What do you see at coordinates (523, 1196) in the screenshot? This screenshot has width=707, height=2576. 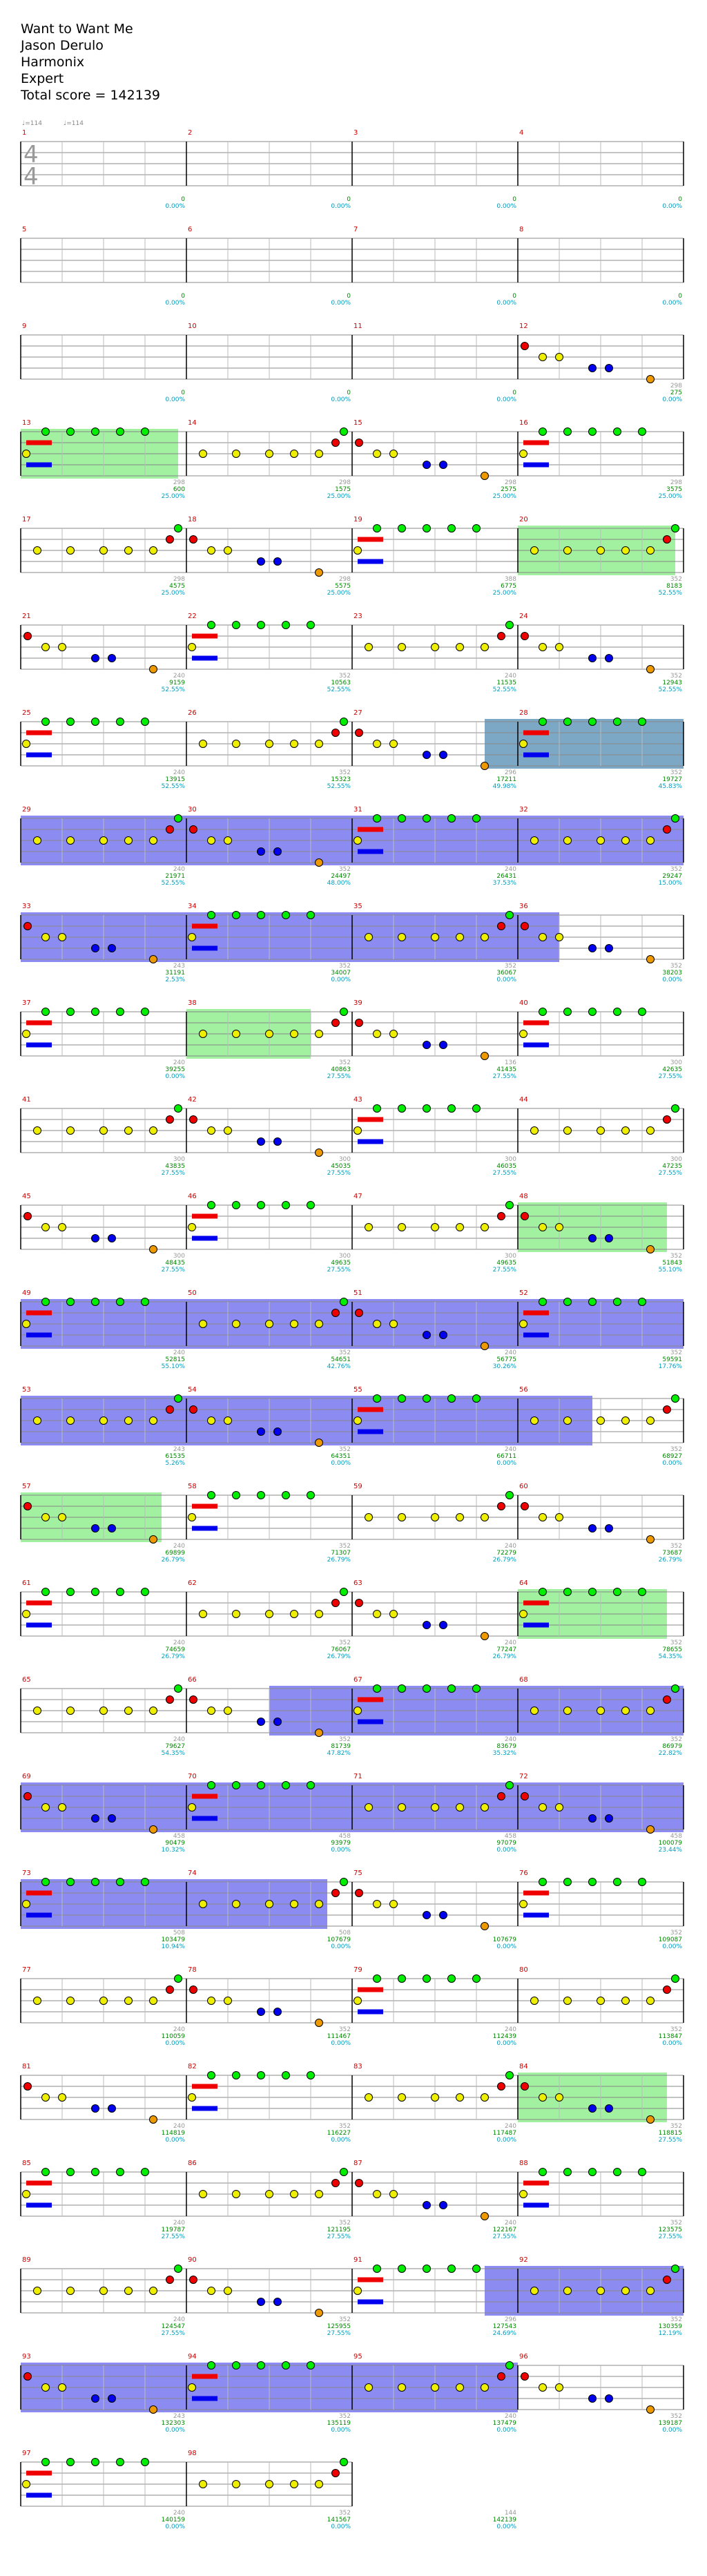 I see `measure-number: 48` at bounding box center [523, 1196].